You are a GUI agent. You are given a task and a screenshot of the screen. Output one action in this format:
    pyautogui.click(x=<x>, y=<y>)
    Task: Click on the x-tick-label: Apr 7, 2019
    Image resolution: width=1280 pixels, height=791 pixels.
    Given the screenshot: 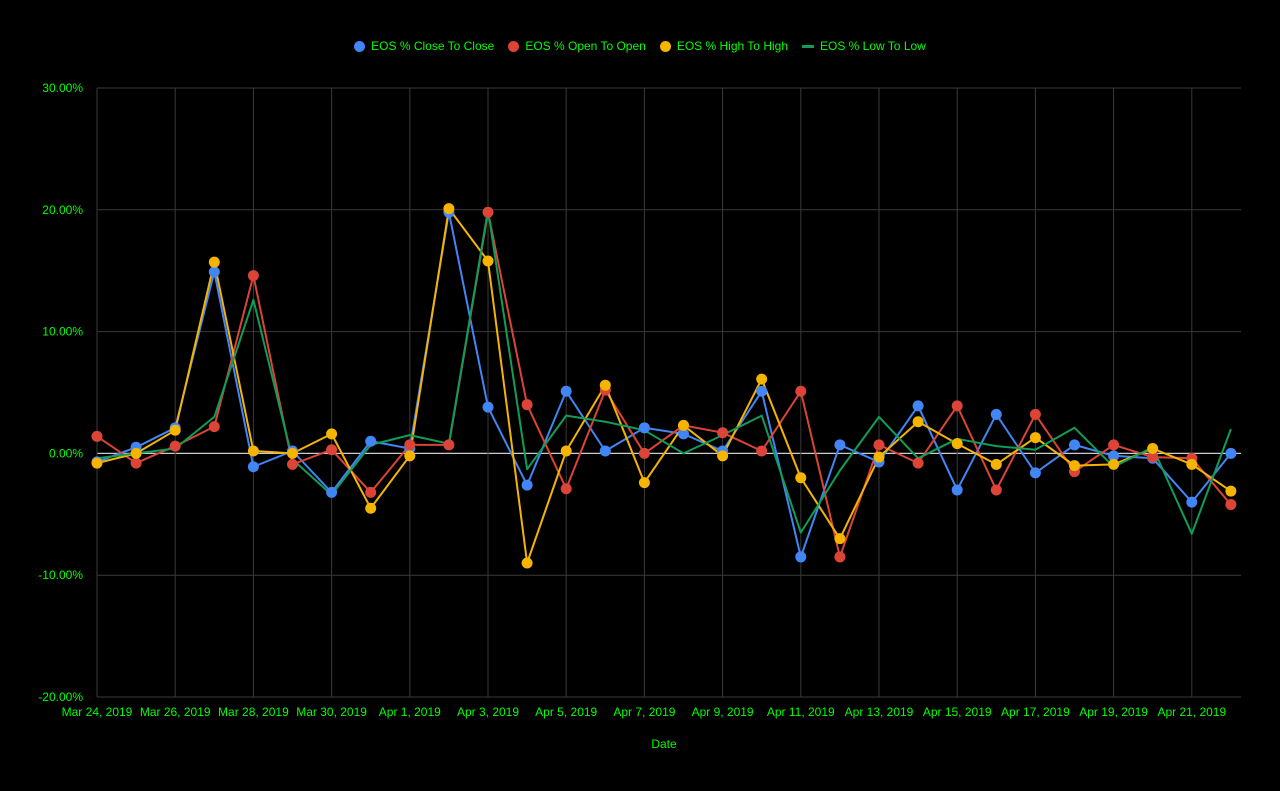 What is the action you would take?
    pyautogui.click(x=644, y=712)
    